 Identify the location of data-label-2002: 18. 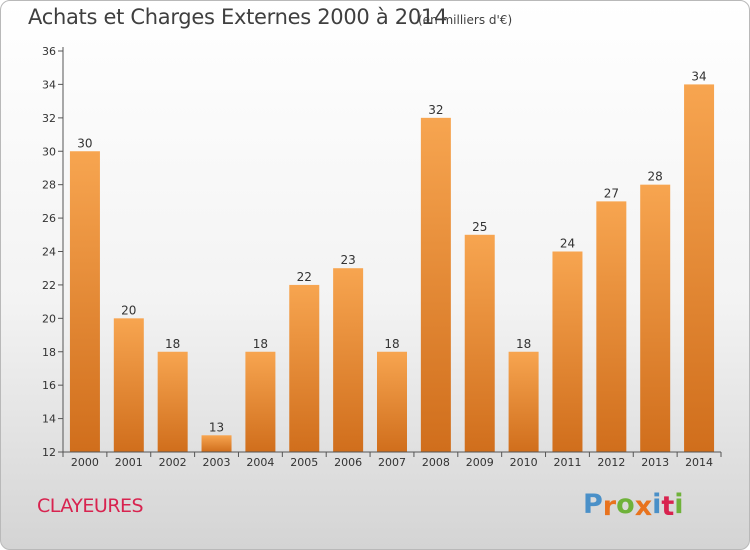
(172, 344).